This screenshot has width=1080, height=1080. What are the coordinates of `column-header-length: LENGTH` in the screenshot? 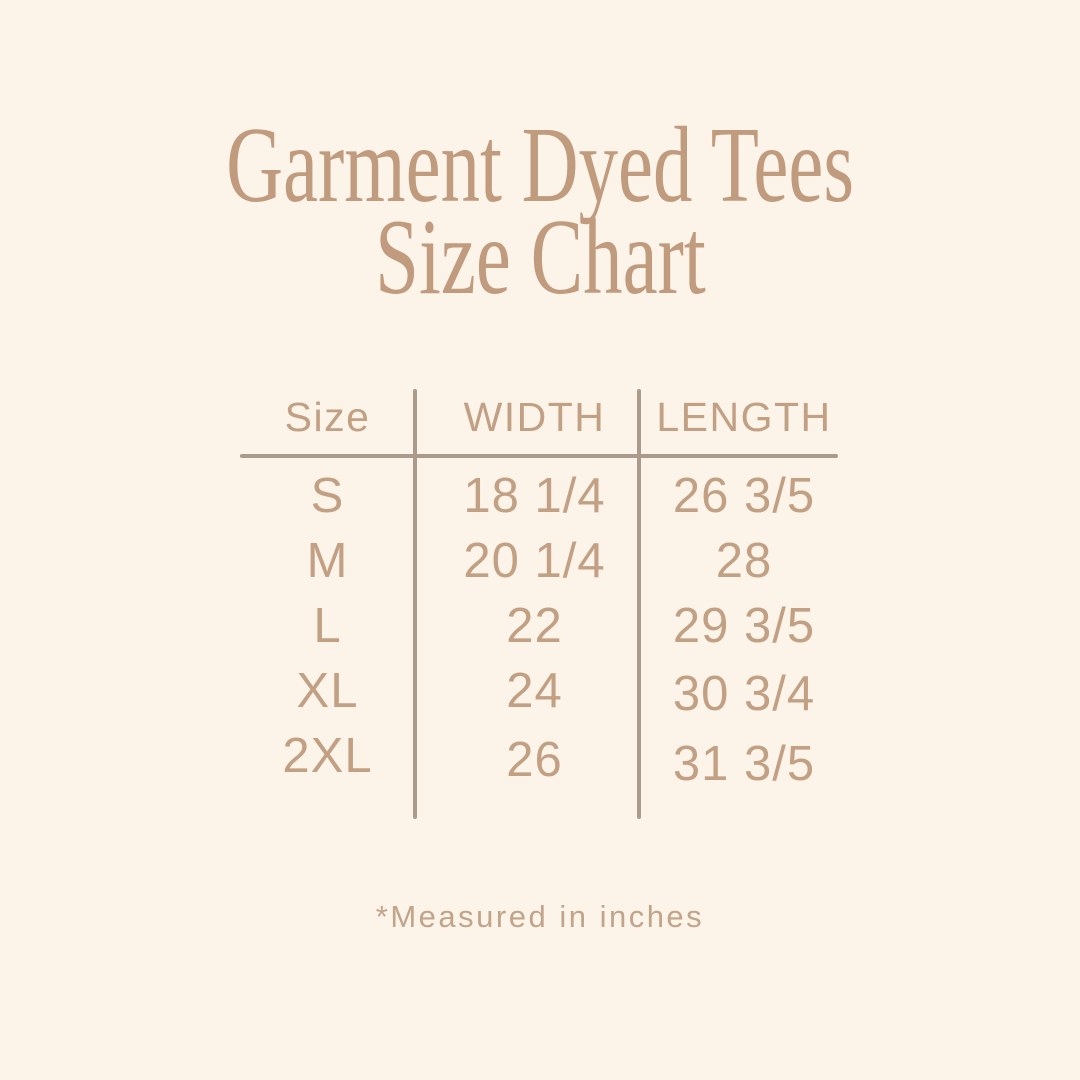 It's located at (744, 417).